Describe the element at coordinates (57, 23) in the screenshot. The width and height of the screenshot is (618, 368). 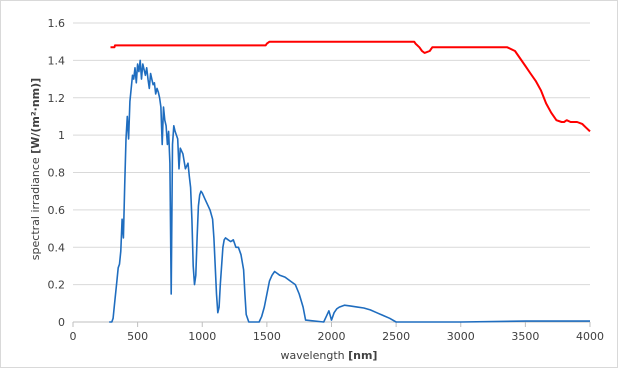
I see `y-tick-label: 1.6` at that location.